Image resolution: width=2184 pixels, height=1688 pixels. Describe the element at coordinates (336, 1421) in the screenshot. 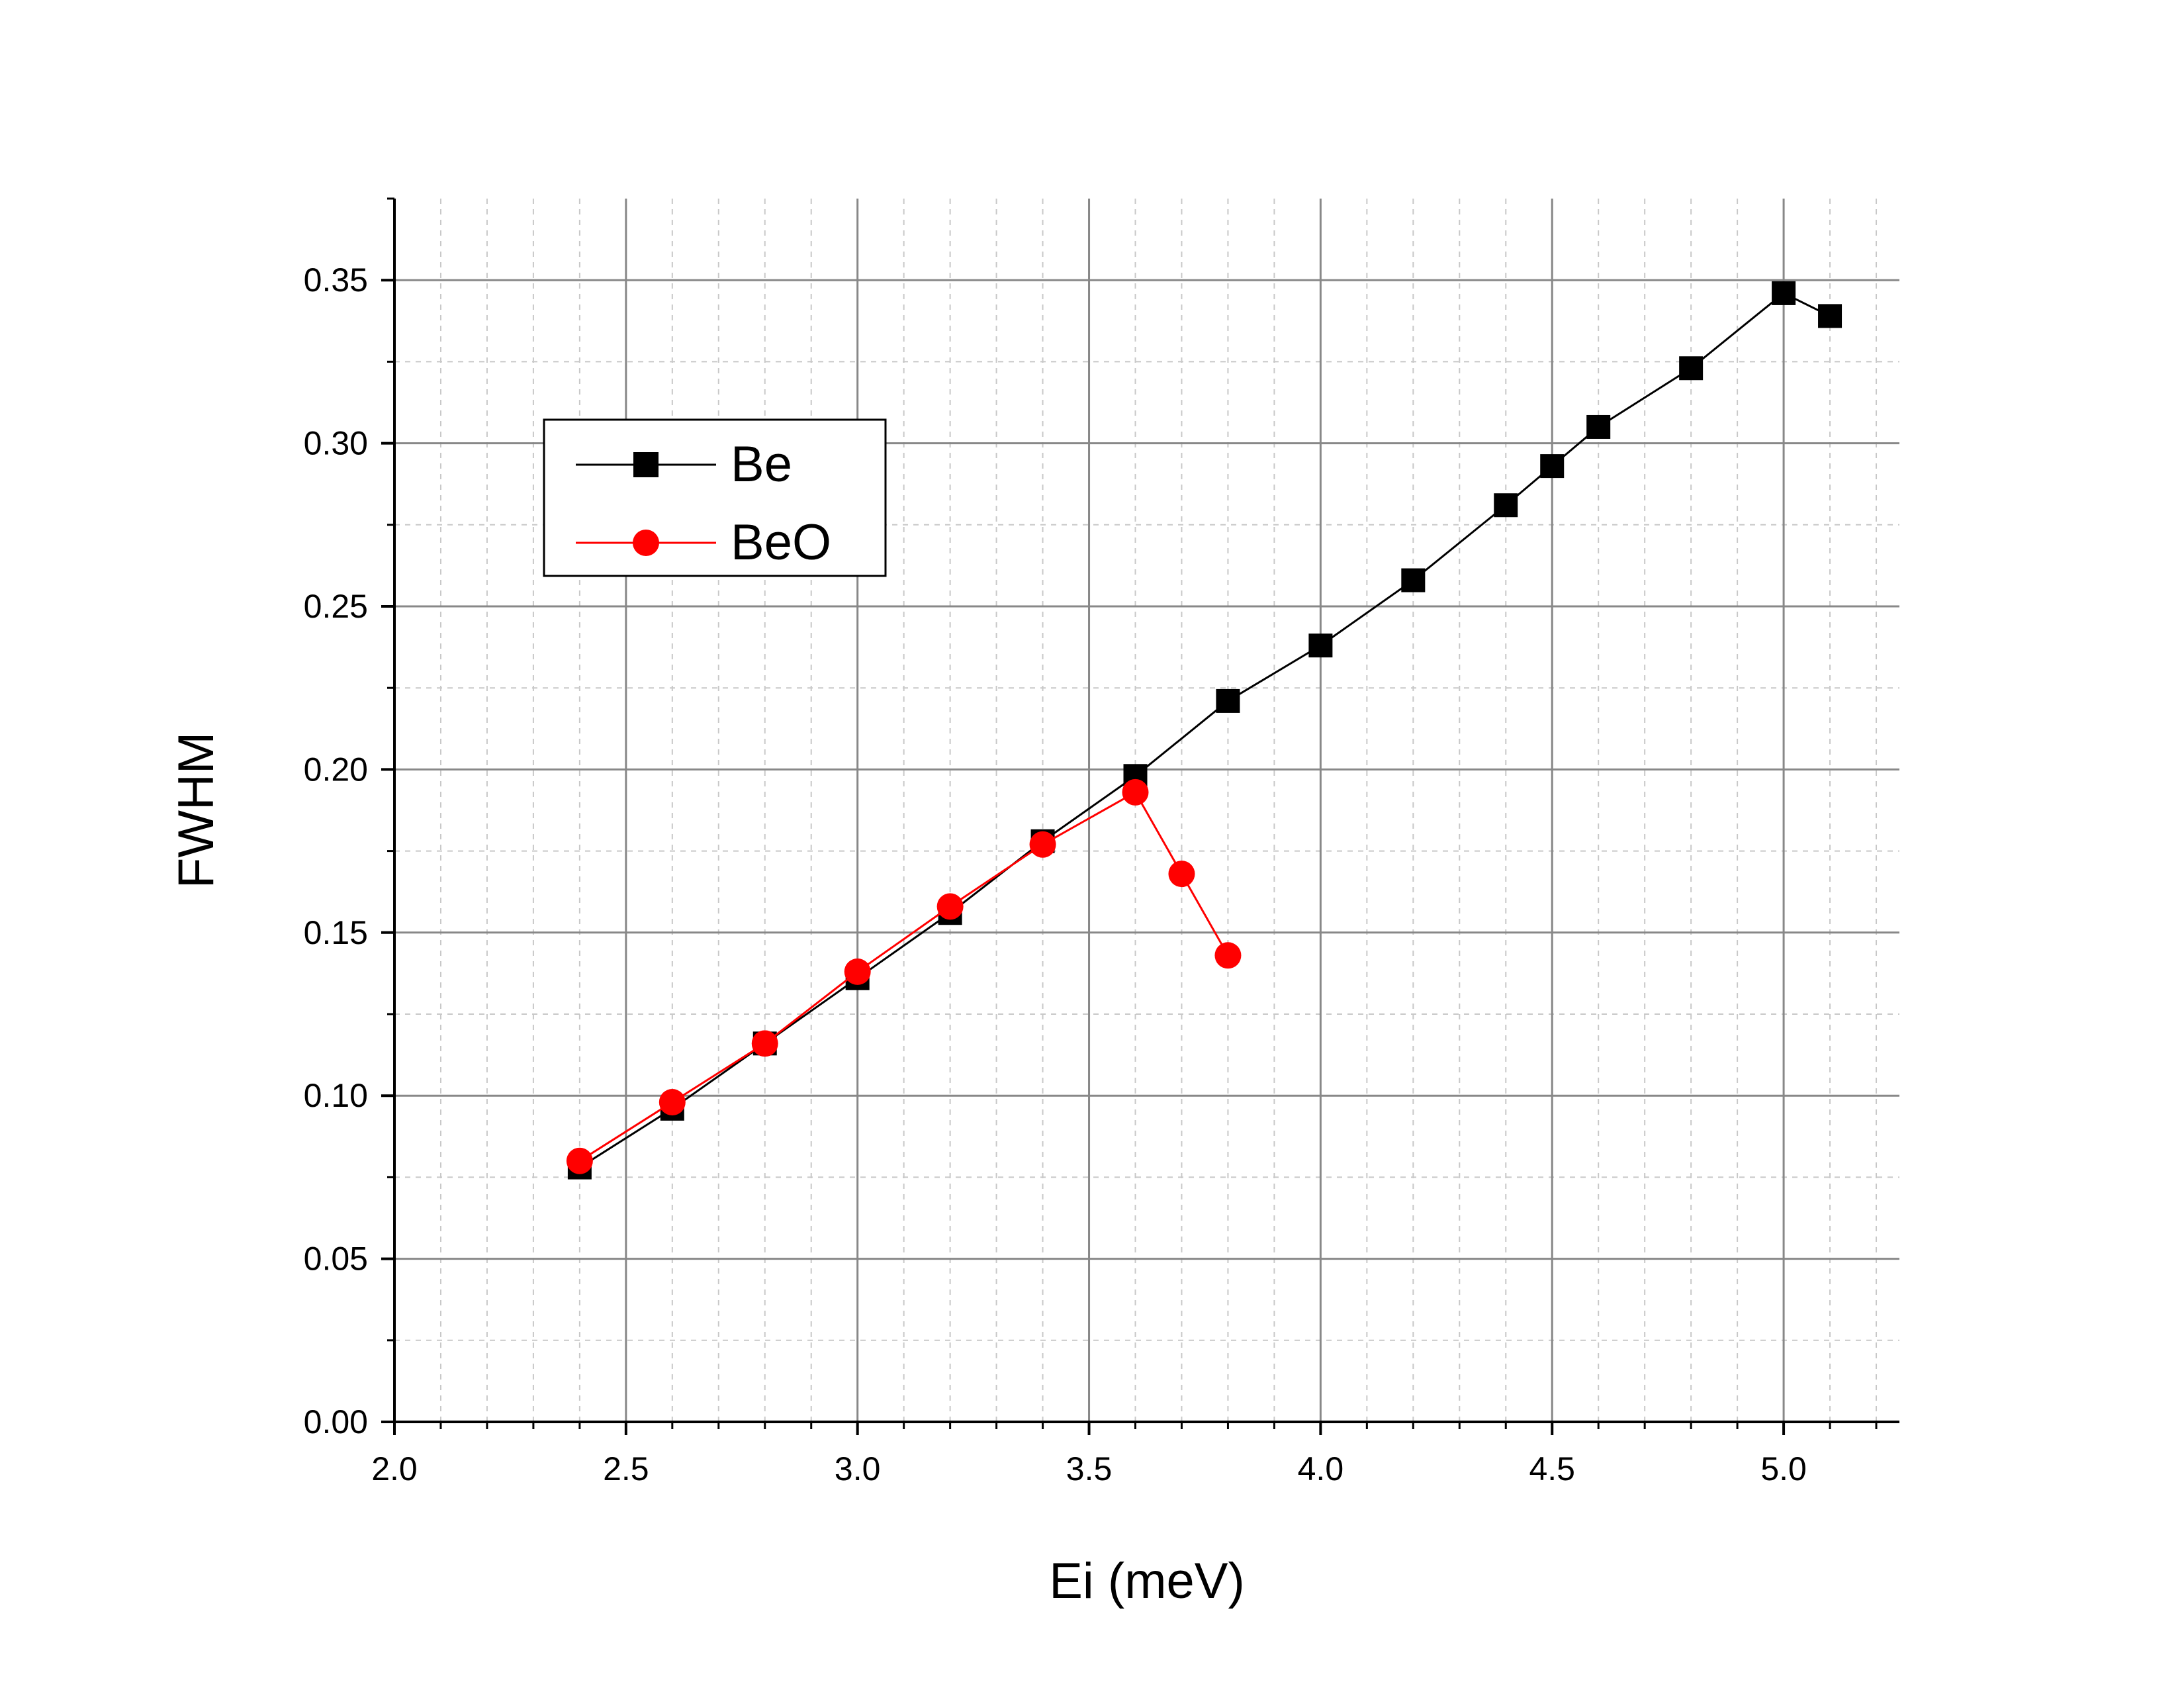

I see `y-tick-label: 0.00` at that location.